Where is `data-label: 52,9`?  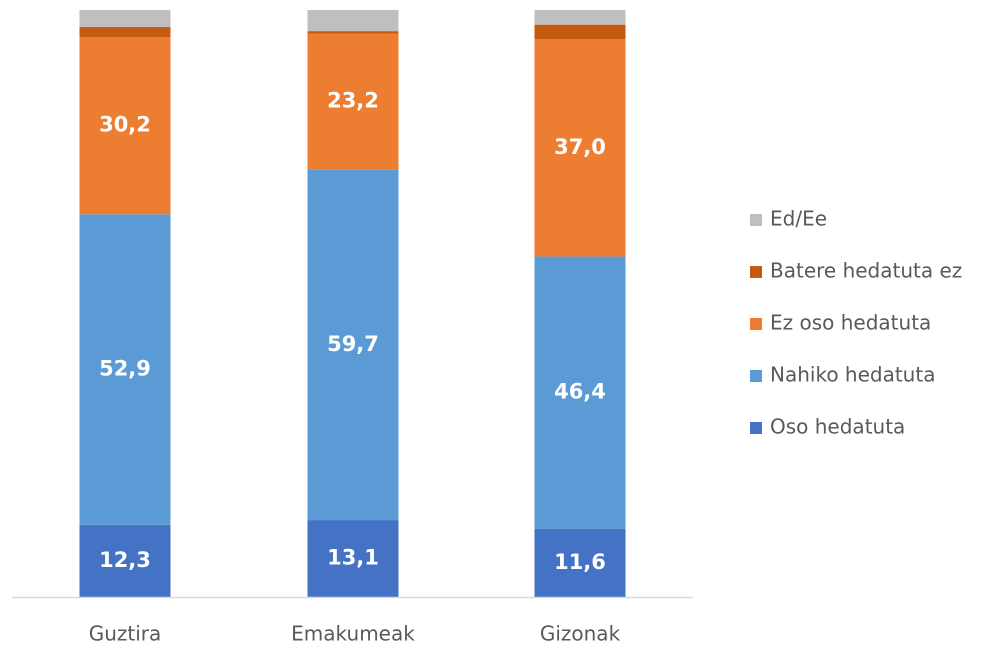
data-label: 52,9 is located at coordinates (125, 369).